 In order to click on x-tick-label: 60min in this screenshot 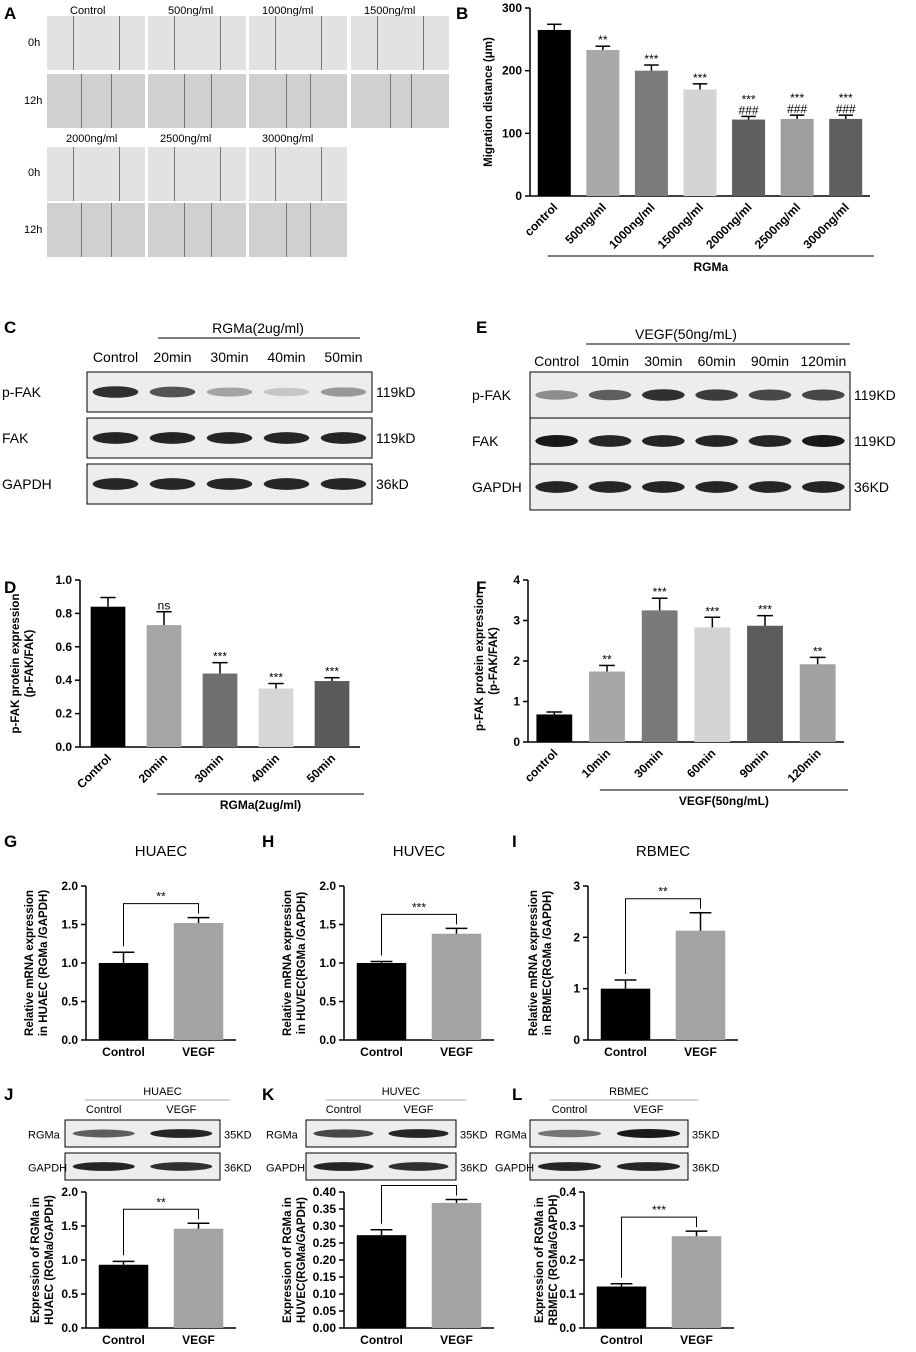, I will do `click(701, 763)`.